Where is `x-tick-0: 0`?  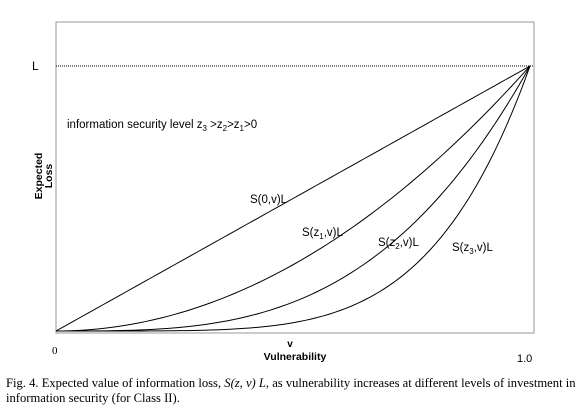
x-tick-0: 0 is located at coordinates (55, 351).